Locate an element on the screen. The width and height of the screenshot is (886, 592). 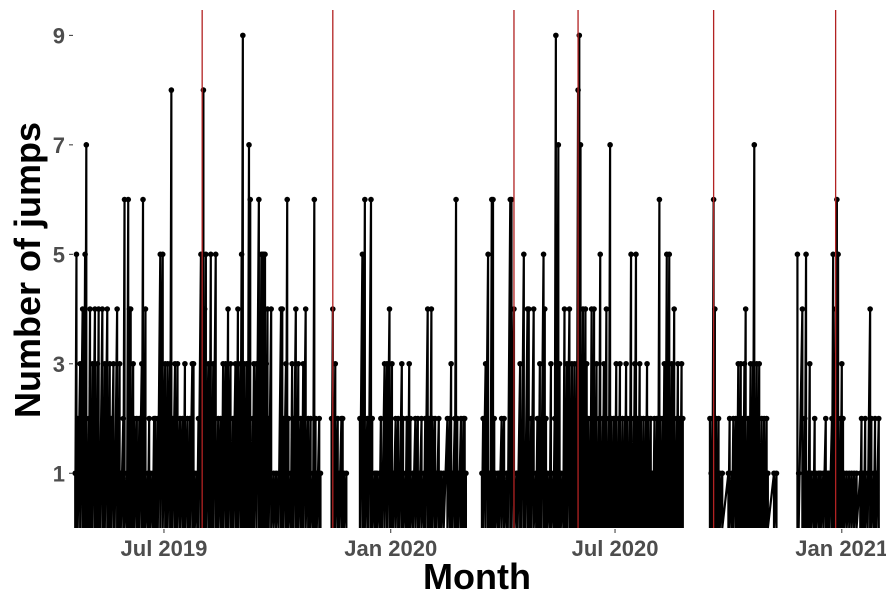
y-tick-label: 3 is located at coordinates (59, 364).